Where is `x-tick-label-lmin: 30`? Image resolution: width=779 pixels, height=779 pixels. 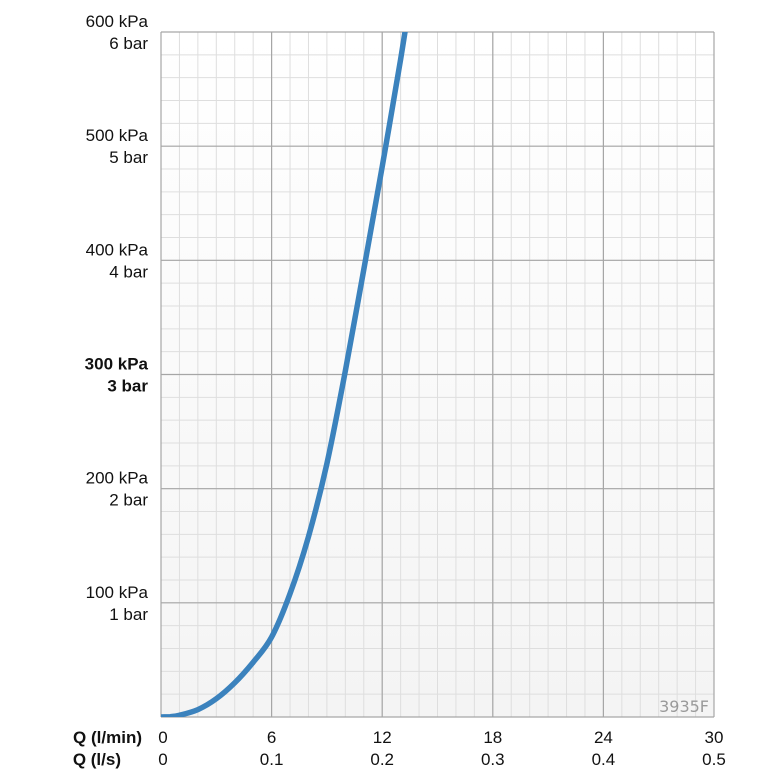
x-tick-label-lmin: 30 is located at coordinates (714, 737).